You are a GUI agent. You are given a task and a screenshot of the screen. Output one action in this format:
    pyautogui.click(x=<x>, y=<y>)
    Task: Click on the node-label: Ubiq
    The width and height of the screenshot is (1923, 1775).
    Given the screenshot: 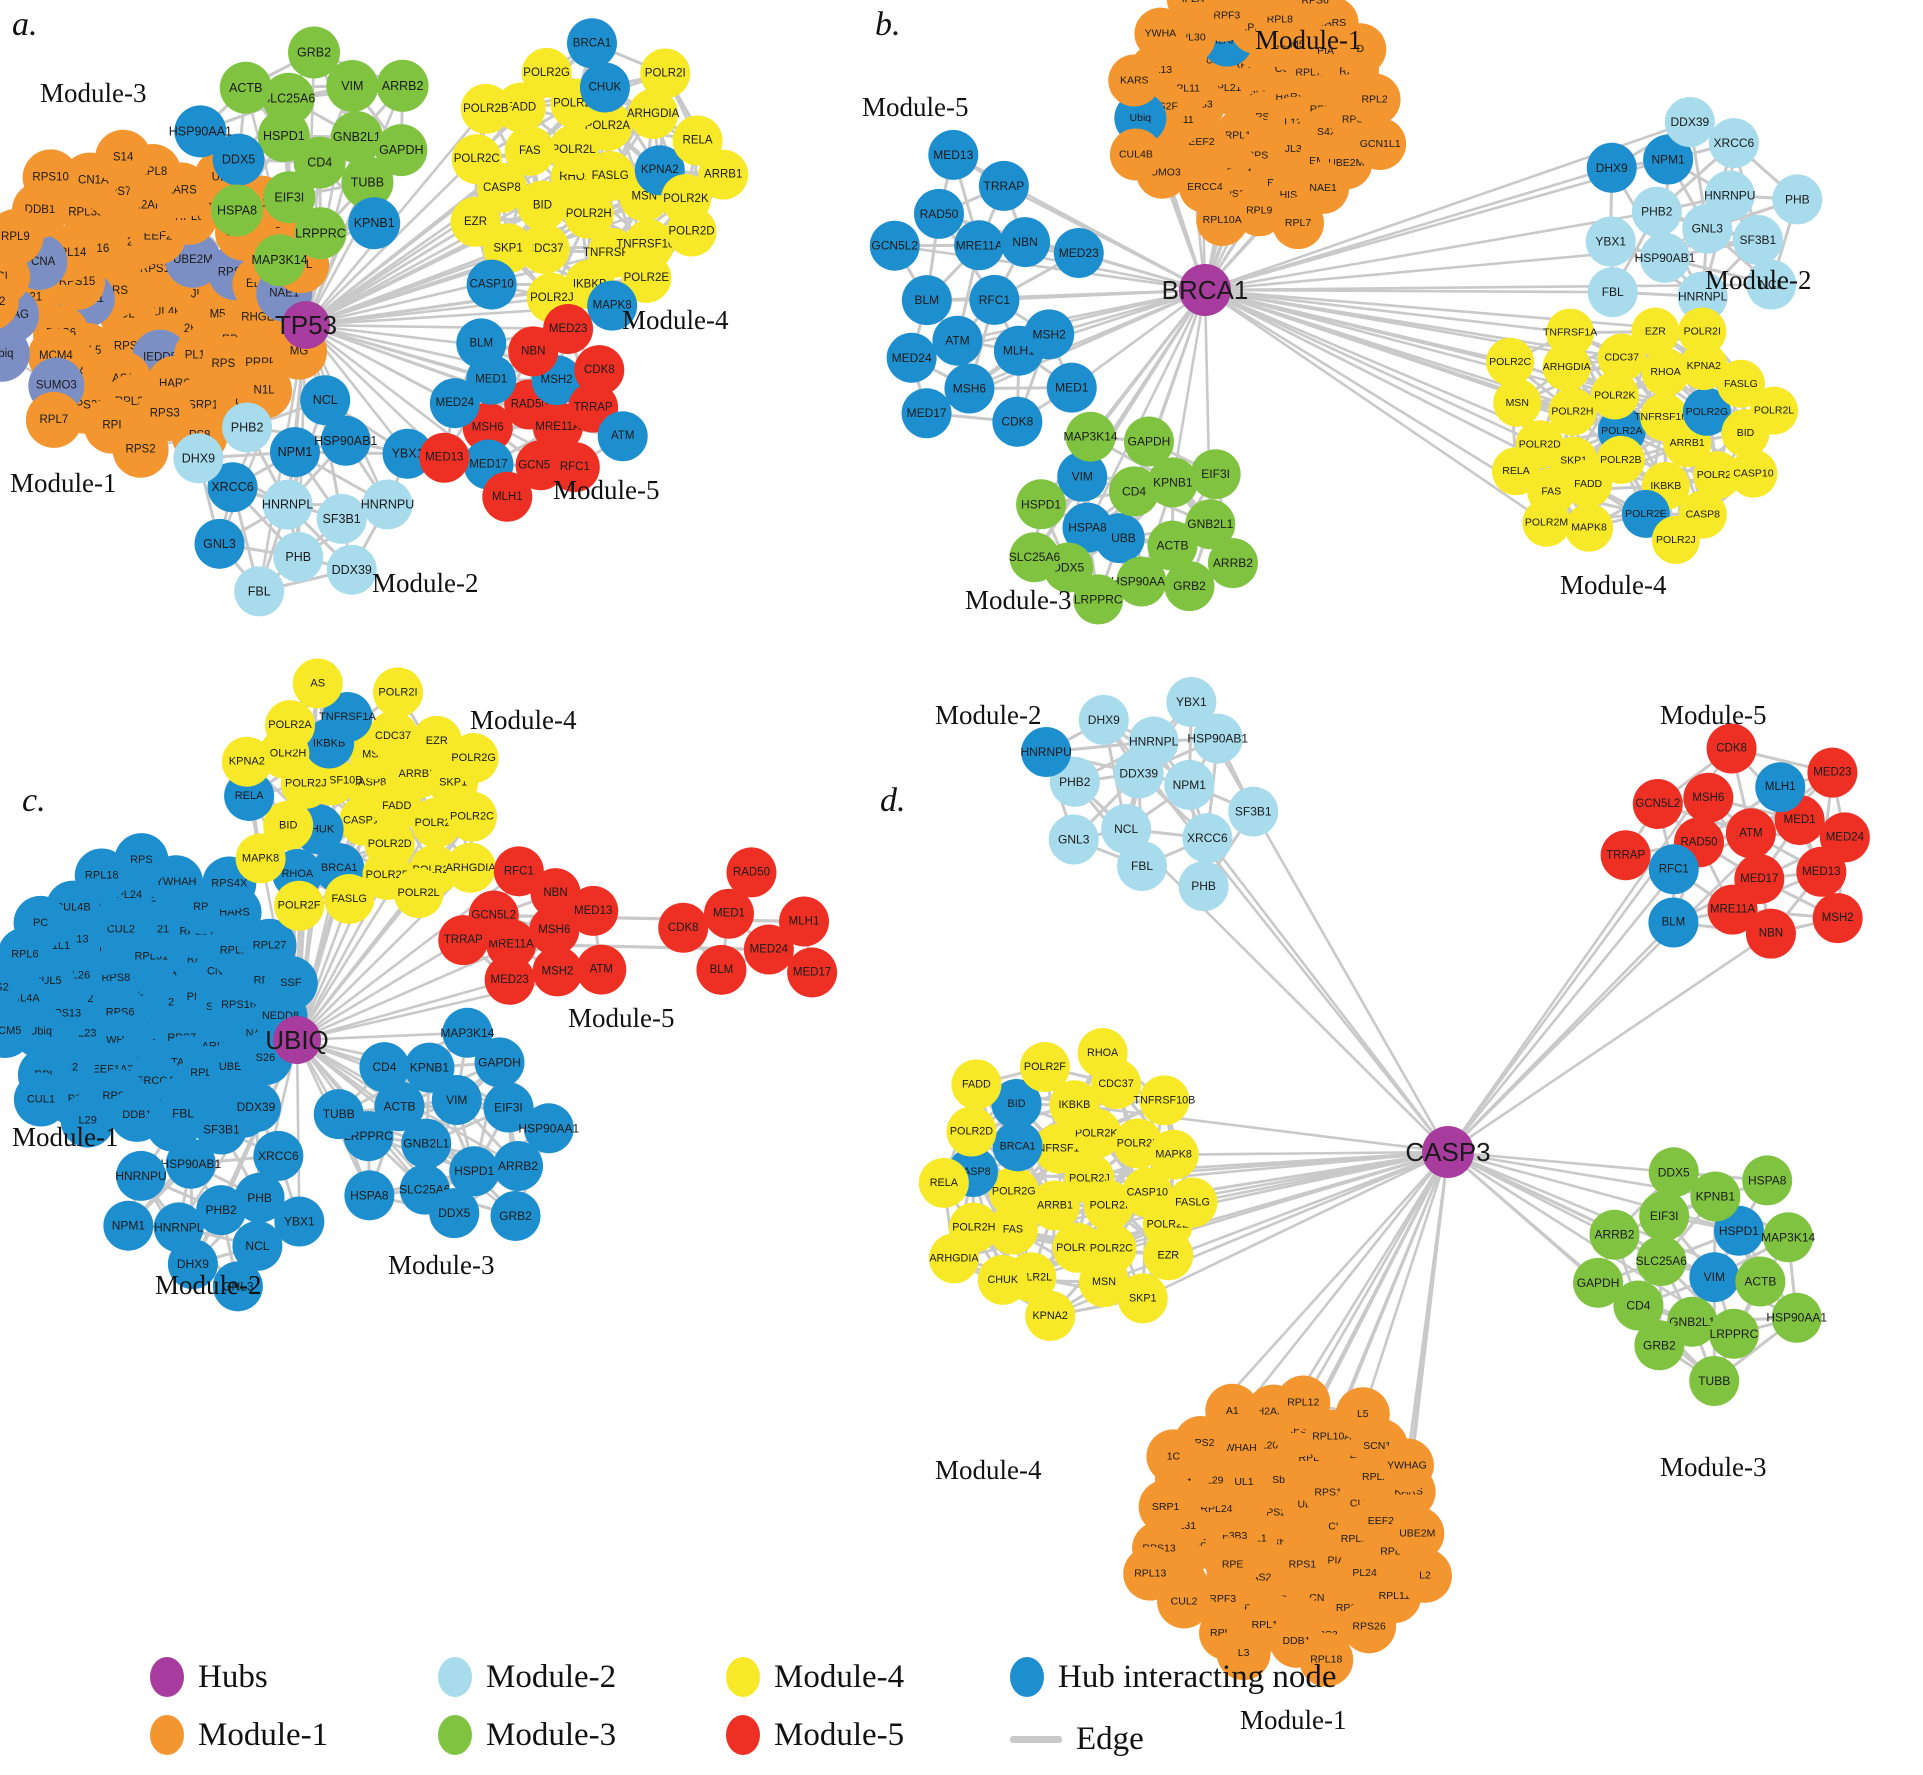 What is the action you would take?
    pyautogui.click(x=1141, y=118)
    